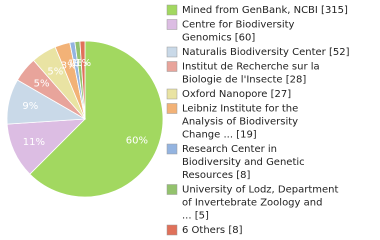  Describe the element at coordinates (238, 25) in the screenshot. I see `legend-label: Centre for Biodiversity` at that location.